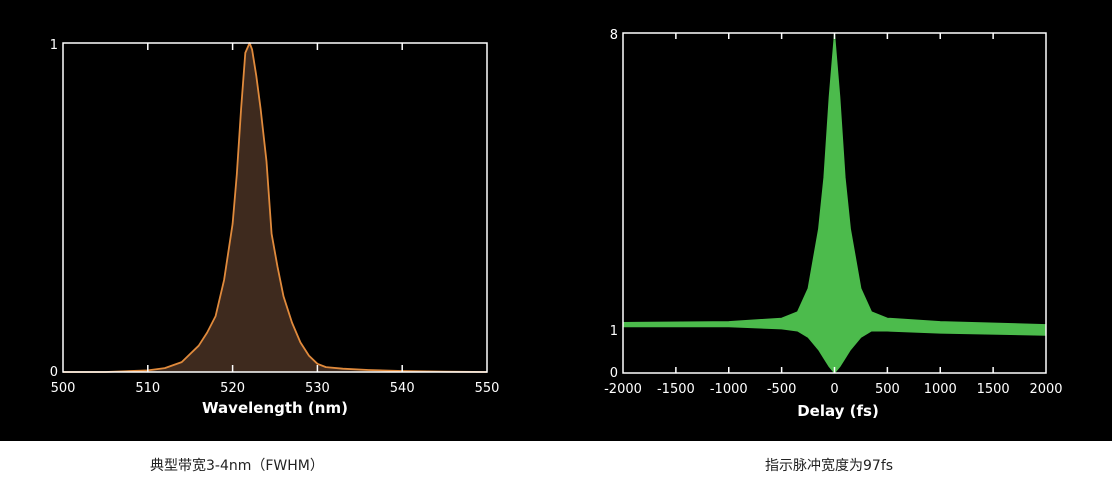 This screenshot has width=1112, height=488. What do you see at coordinates (676, 389) in the screenshot?
I see `x-tick-label: -1500` at bounding box center [676, 389].